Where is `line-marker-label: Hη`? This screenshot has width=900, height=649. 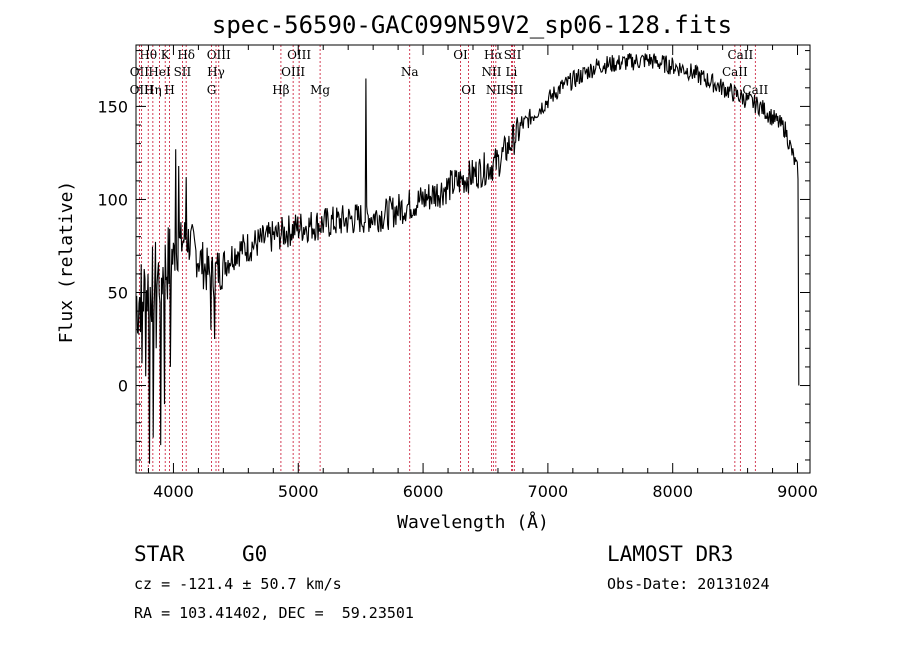 line-marker-label: Hη is located at coordinates (153, 90).